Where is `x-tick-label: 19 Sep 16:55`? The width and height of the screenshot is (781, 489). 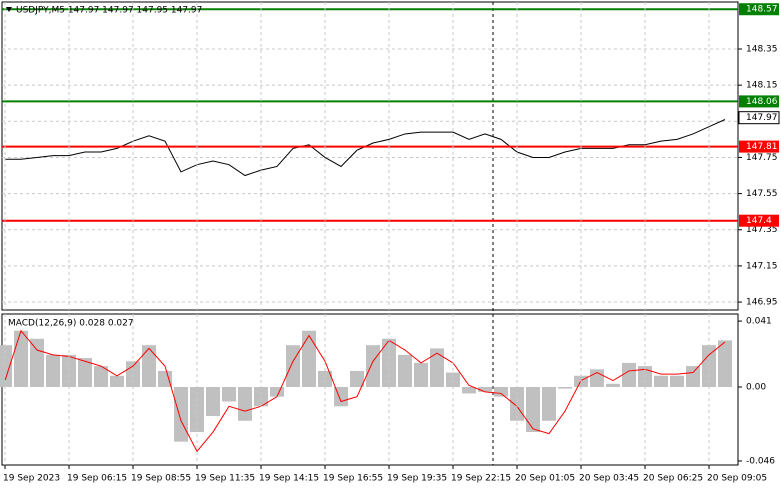 x-tick-label: 19 Sep 16:55 is located at coordinates (353, 479).